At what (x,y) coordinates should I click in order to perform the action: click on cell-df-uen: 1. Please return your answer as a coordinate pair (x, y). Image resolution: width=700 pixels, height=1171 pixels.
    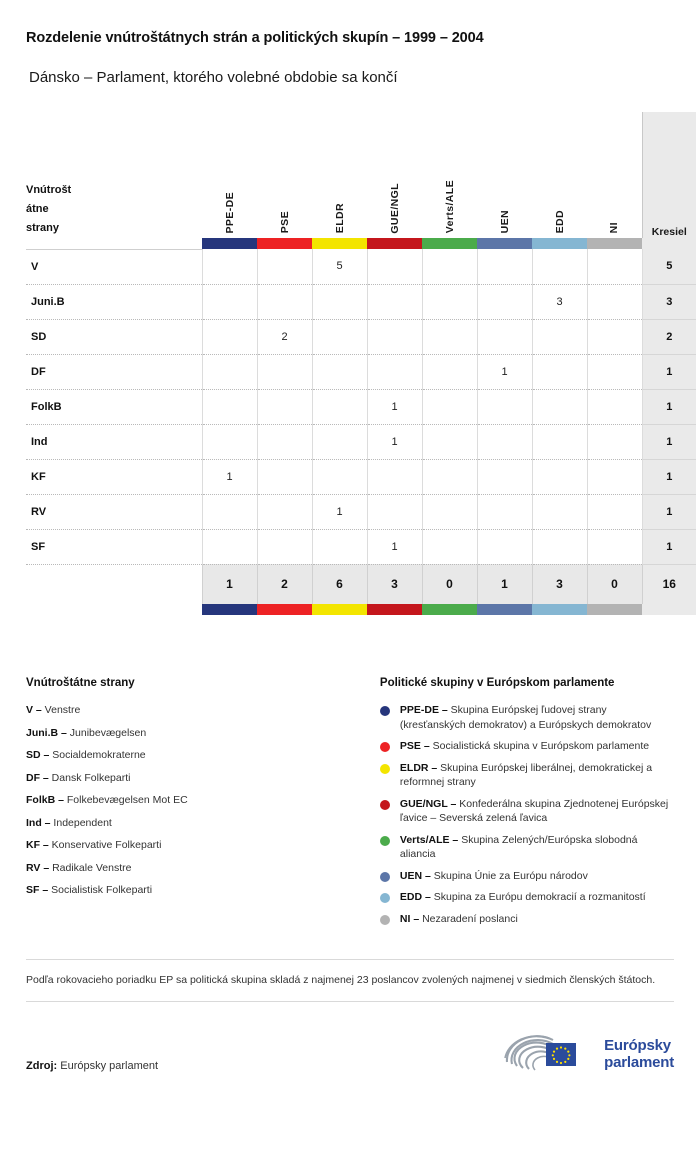
    Looking at the image, I should click on (504, 372).